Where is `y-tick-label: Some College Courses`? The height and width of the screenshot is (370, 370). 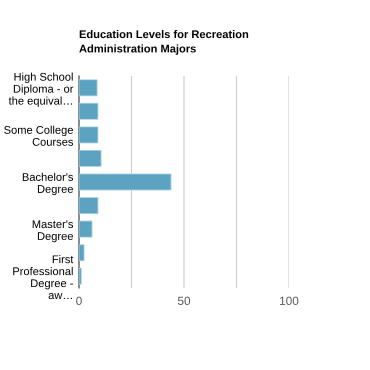 y-tick-label: Some College Courses is located at coordinates (39, 136).